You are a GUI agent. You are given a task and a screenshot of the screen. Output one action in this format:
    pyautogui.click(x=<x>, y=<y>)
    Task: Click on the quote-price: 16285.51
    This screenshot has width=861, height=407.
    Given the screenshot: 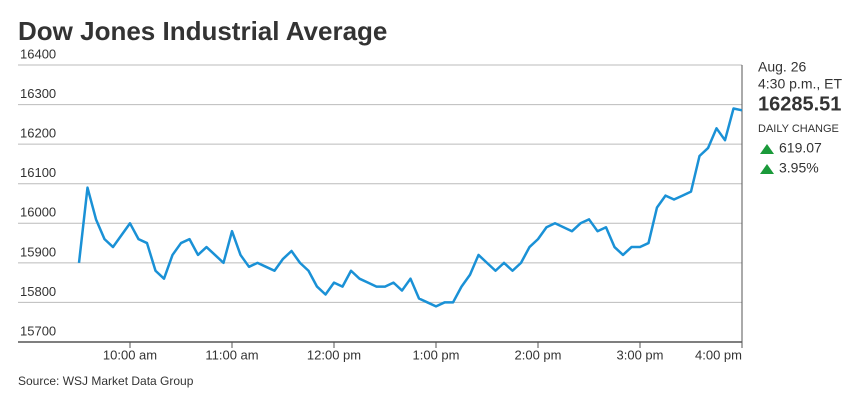 What is the action you would take?
    pyautogui.click(x=799, y=104)
    